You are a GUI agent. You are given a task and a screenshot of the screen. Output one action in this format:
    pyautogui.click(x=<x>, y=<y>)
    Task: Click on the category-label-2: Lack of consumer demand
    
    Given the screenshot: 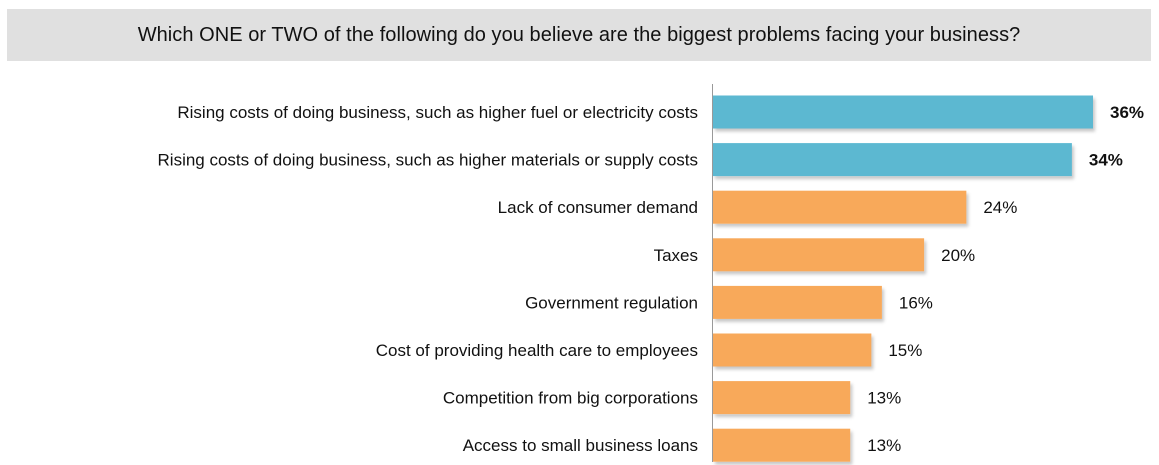 What is the action you would take?
    pyautogui.click(x=598, y=207)
    